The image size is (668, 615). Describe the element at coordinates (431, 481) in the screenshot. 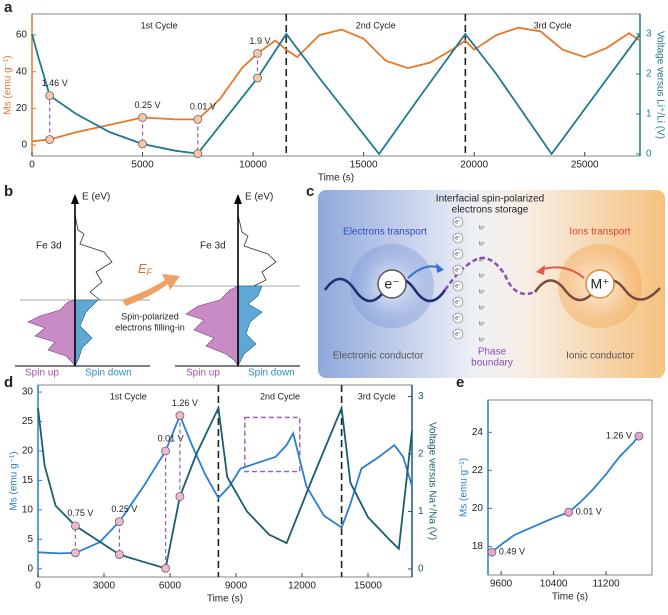

I see `y2-axis-label: Voltage versus Na⁺/Na (V)` at that location.